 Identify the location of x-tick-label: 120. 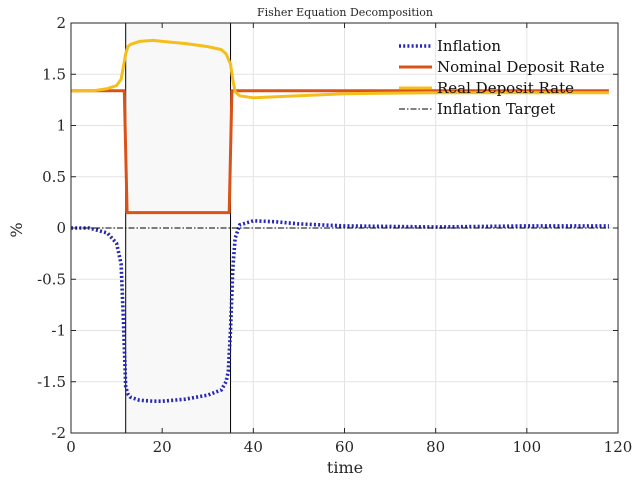
(618, 447).